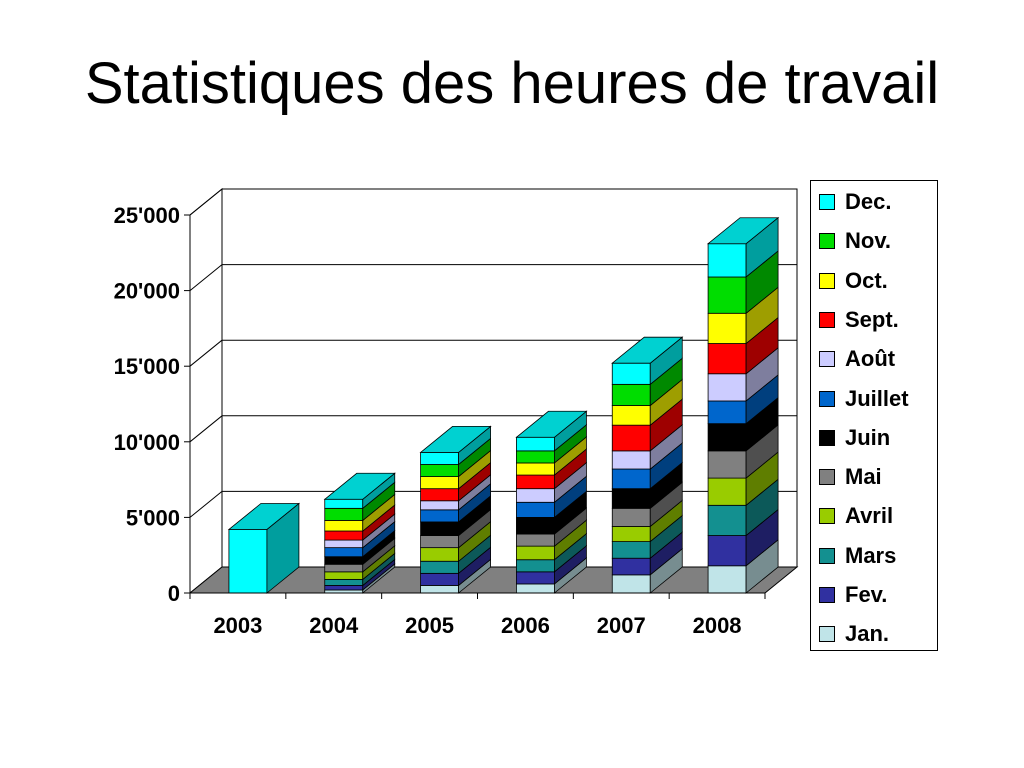 This screenshot has height=768, width=1024. I want to click on y-tick-label: 10'000, so click(147, 442).